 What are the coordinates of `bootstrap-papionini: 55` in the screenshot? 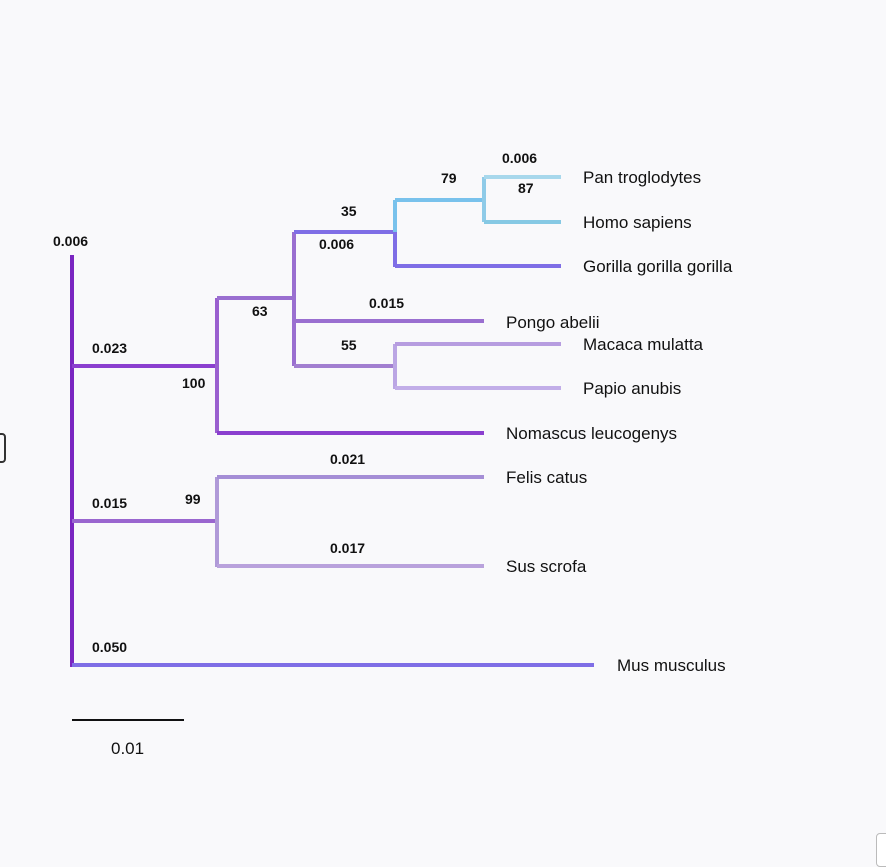 It's located at (349, 345).